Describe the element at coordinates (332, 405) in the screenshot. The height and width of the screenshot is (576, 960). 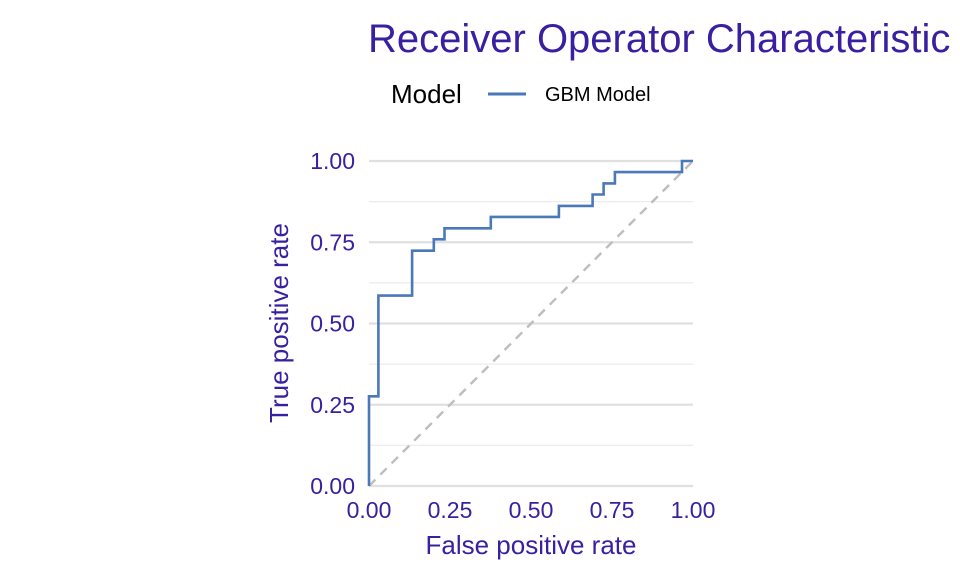
I see `y-tick-label: 0.25` at that location.